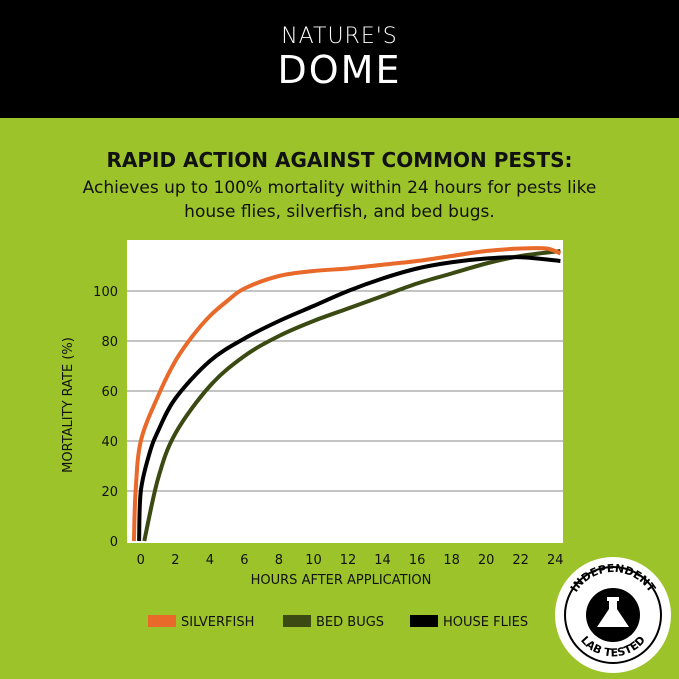 This screenshot has height=679, width=679. What do you see at coordinates (339, 70) in the screenshot?
I see `logo-line2: DOME` at bounding box center [339, 70].